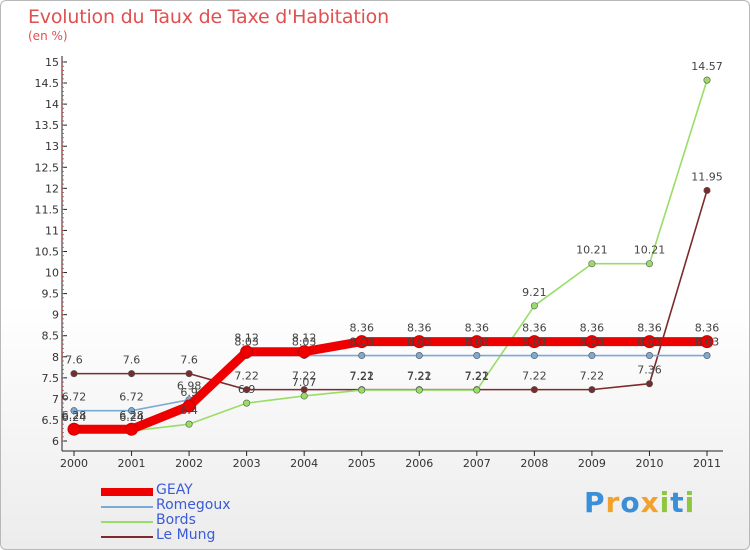 The image size is (750, 550). I want to click on legend-label-romegoux: Romegoux, so click(193, 505).